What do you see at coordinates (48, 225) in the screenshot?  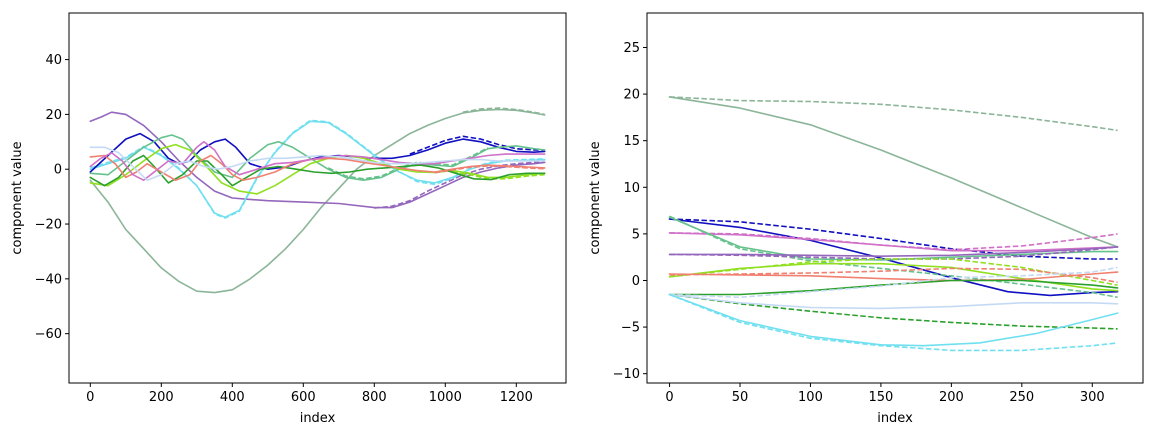 I see `y-tick-label: −20` at bounding box center [48, 225].